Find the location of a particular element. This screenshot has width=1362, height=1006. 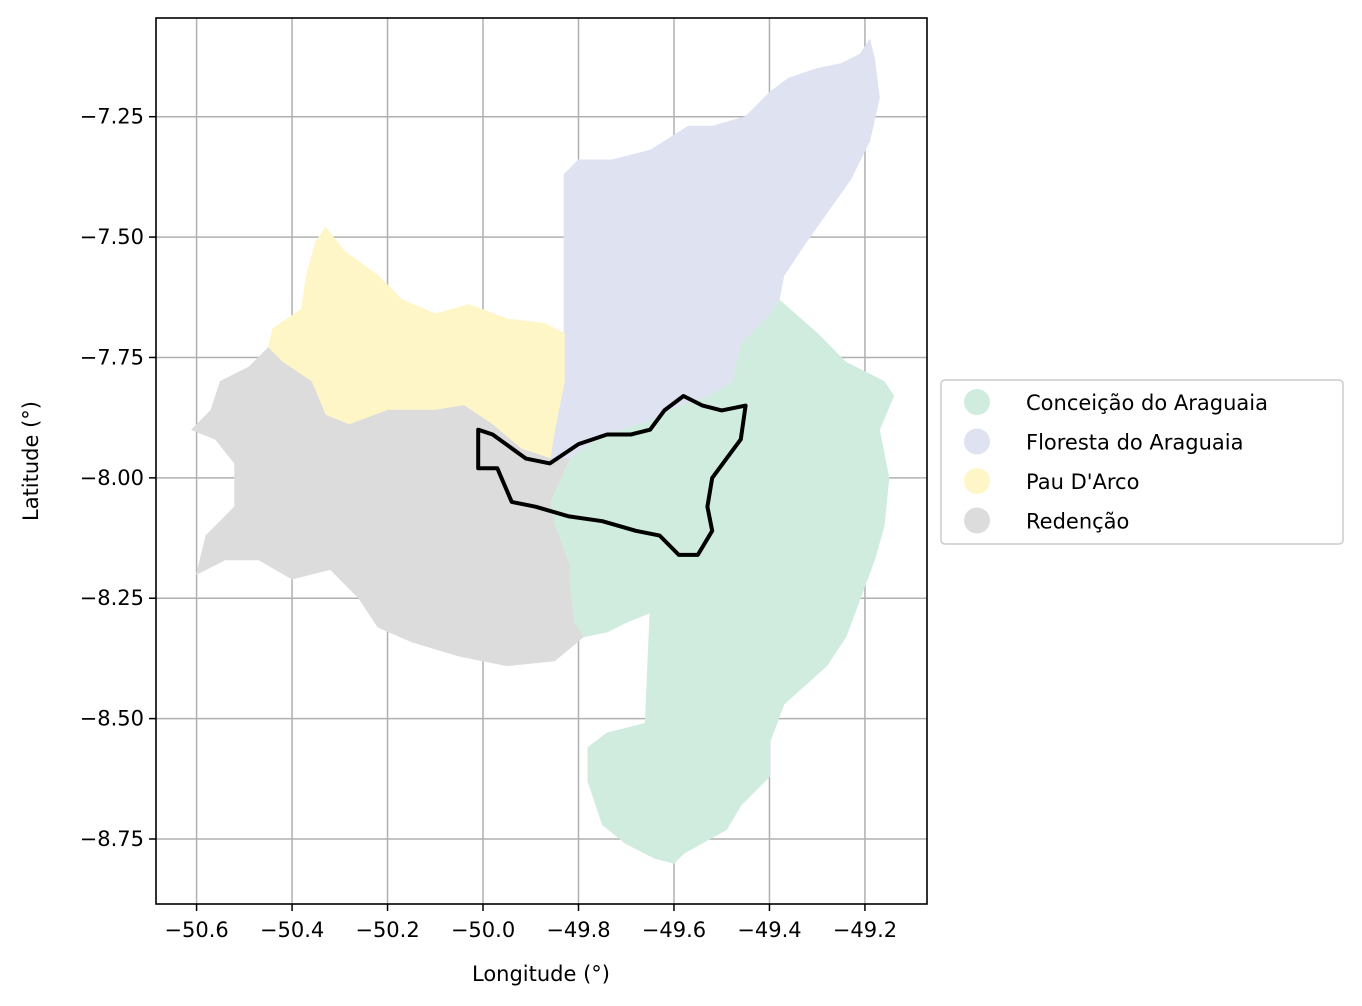

legend-box is located at coordinates (1142, 462).